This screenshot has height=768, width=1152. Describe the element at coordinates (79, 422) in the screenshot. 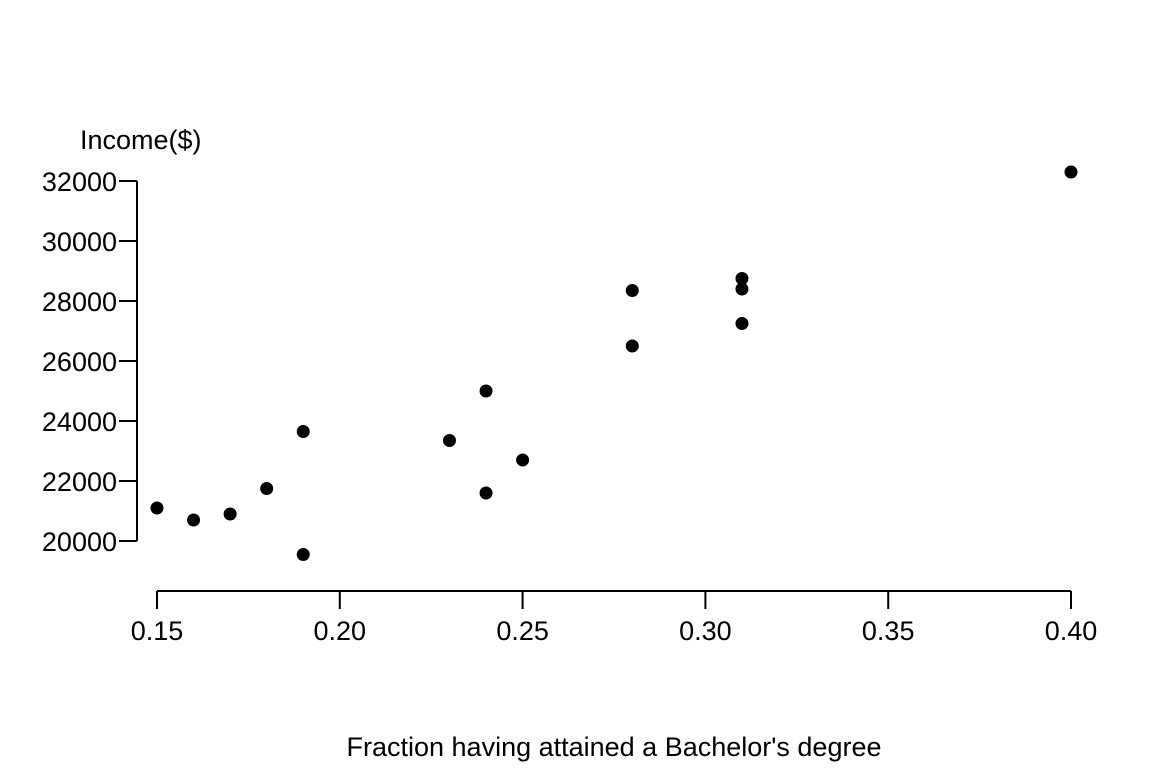

I see `y-tick-label: 24000` at that location.